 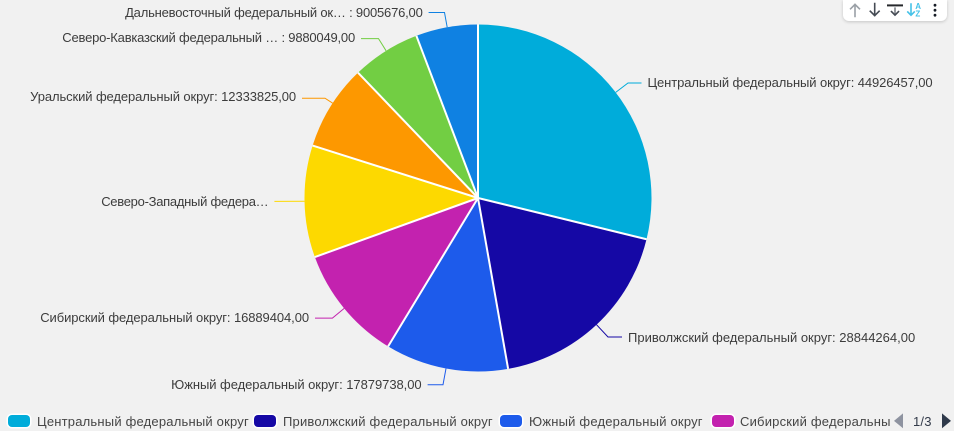 I want to click on svg-text: A, so click(x=918, y=6).